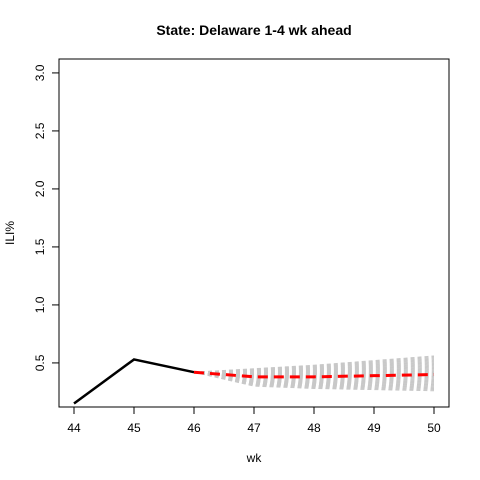  Describe the element at coordinates (254, 420) in the screenshot. I see `x-axis: 44 45 46 47 48 49 50` at that location.